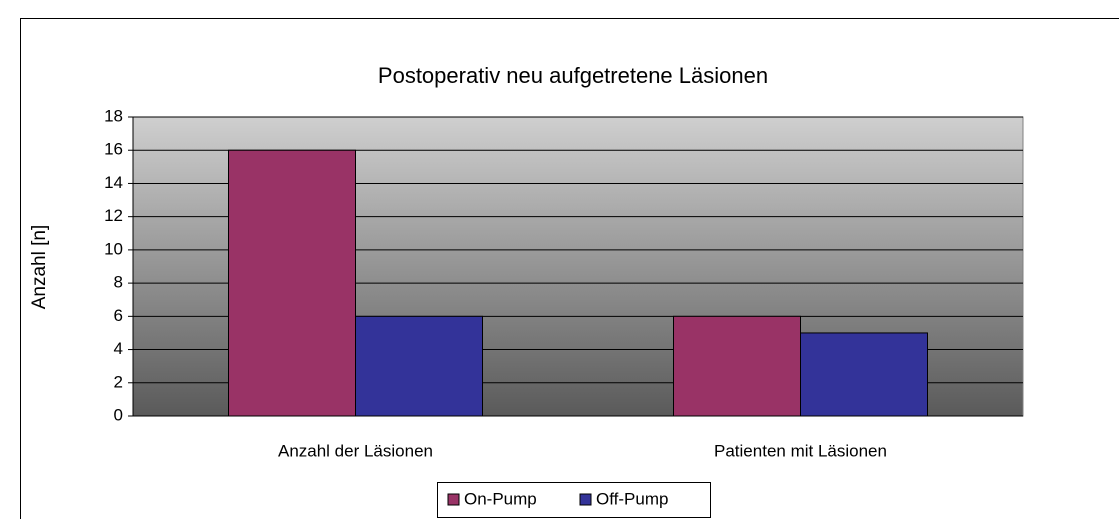  Describe the element at coordinates (573, 75) in the screenshot. I see `chart-title: Postoperativ neu aufgetretene Läsionen` at that location.